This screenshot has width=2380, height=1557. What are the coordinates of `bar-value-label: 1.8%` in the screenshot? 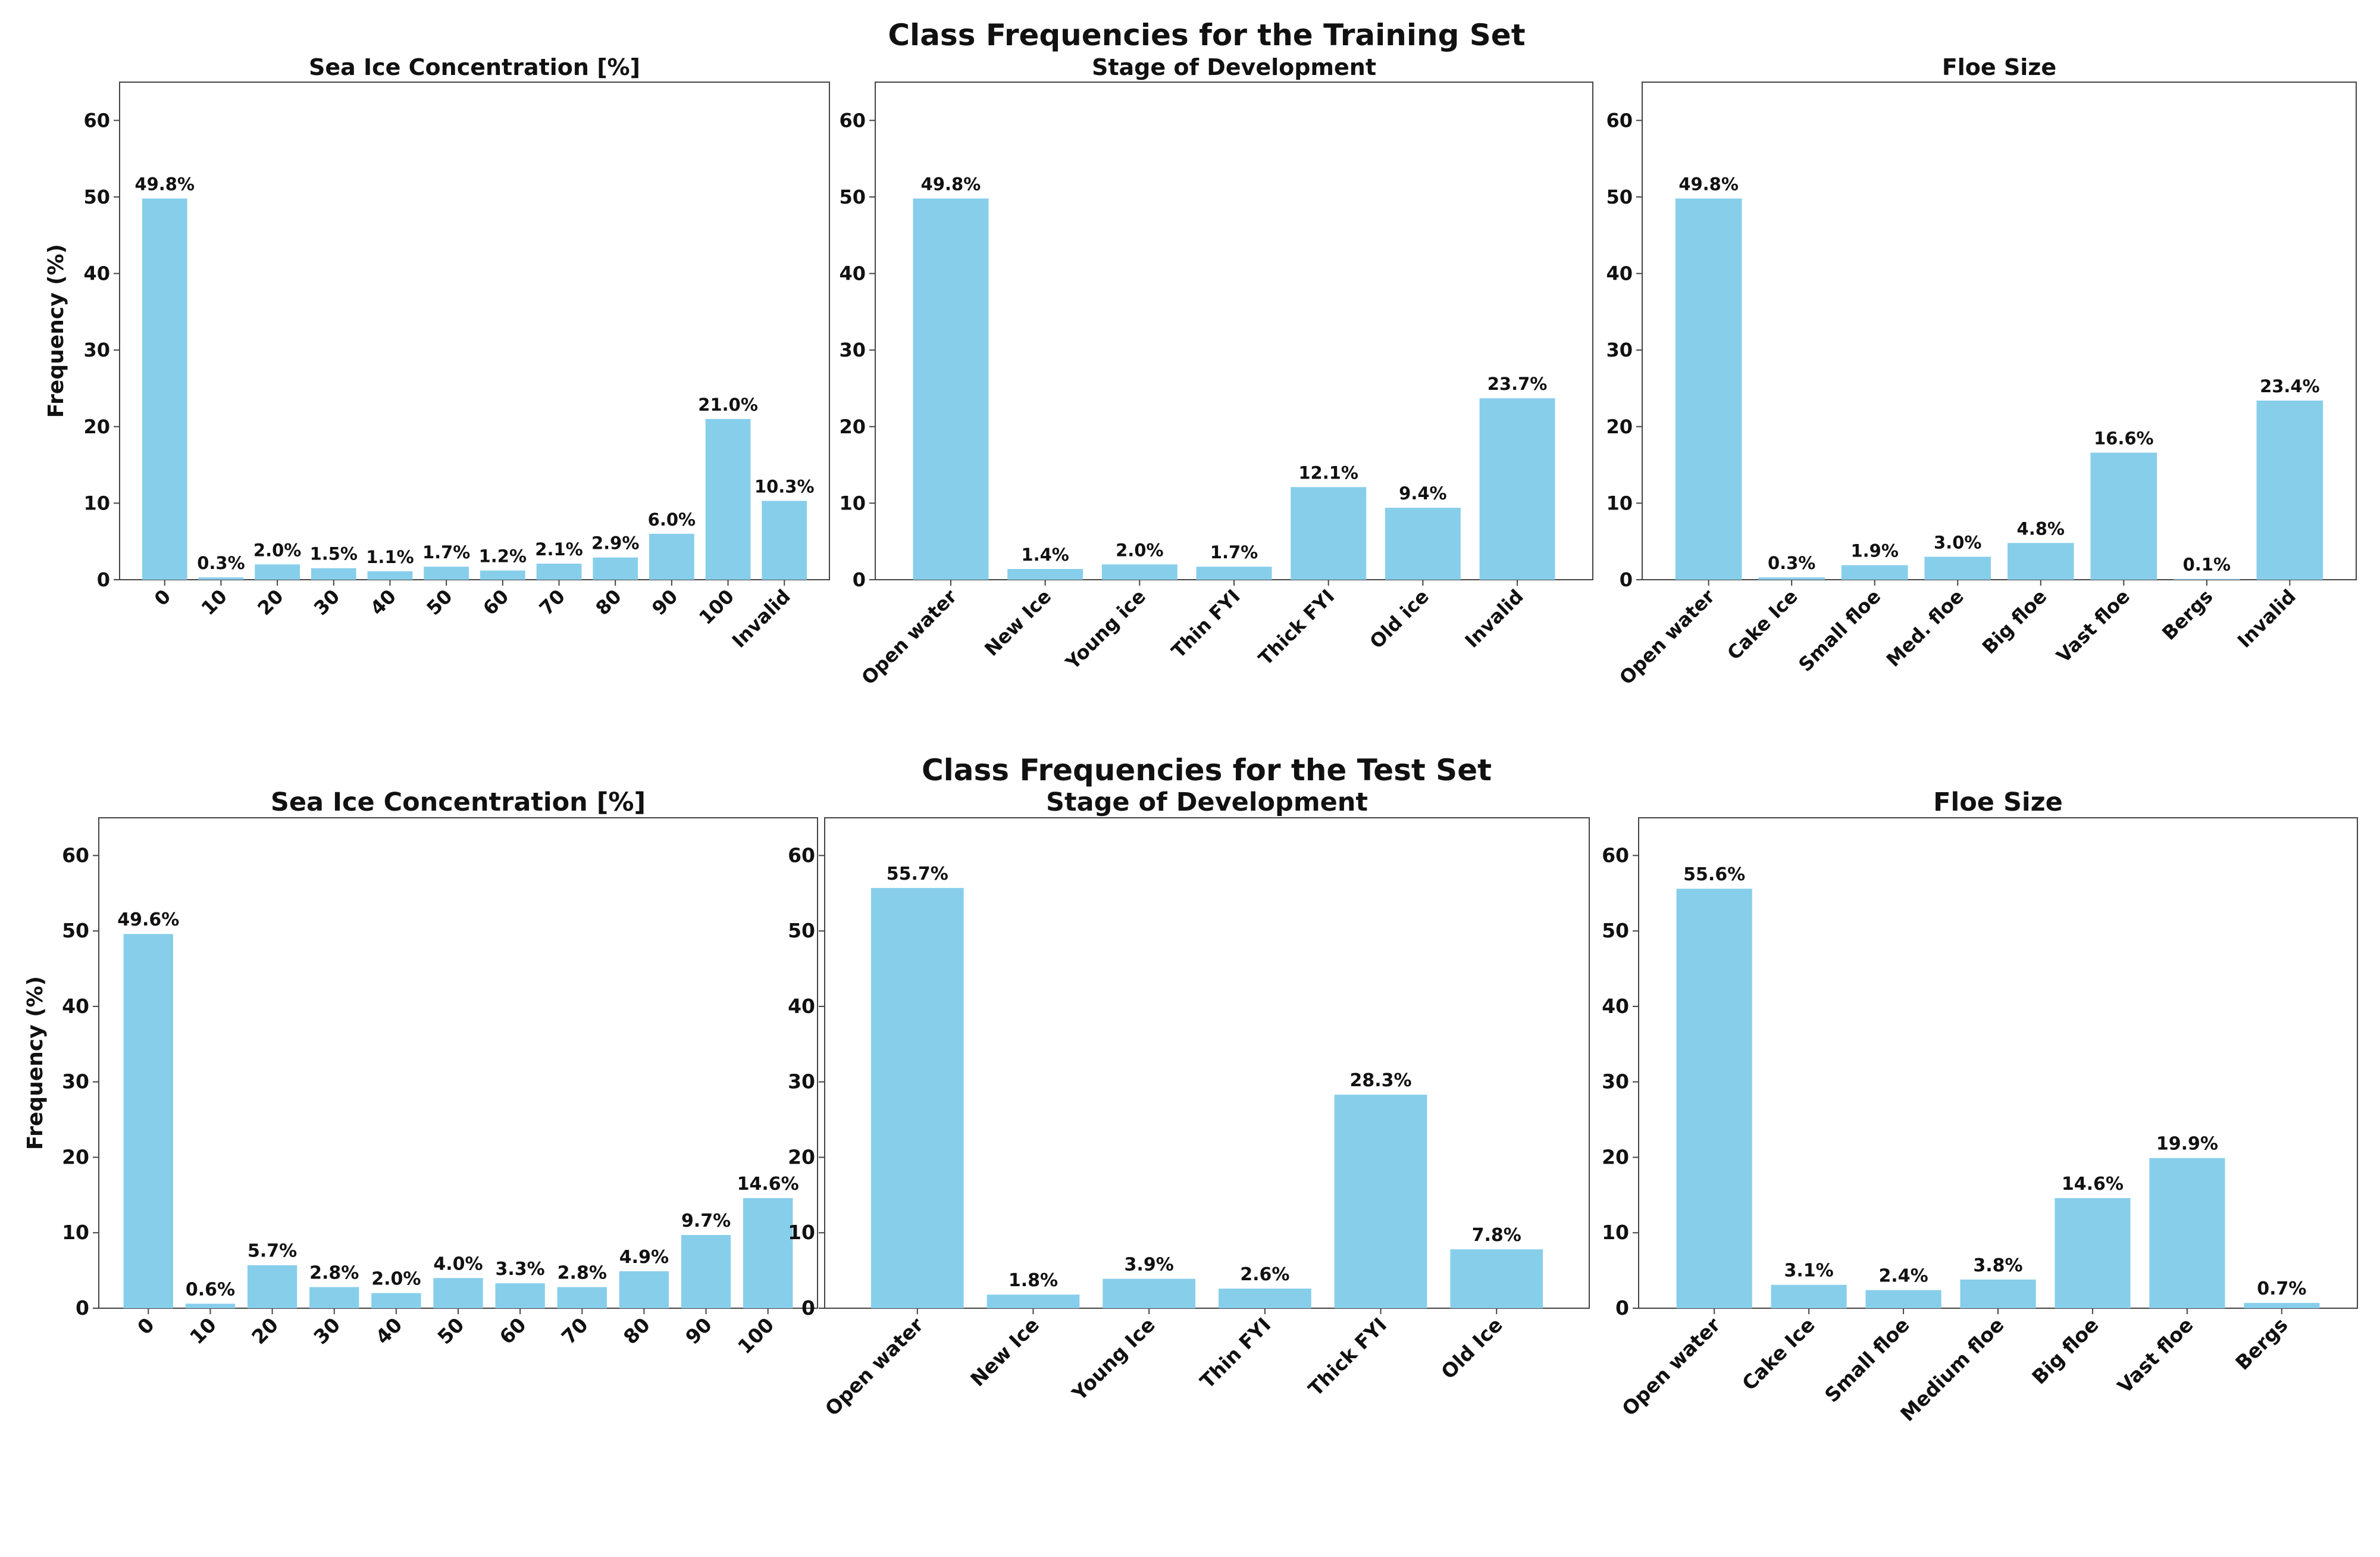 It's located at (1033, 1280).